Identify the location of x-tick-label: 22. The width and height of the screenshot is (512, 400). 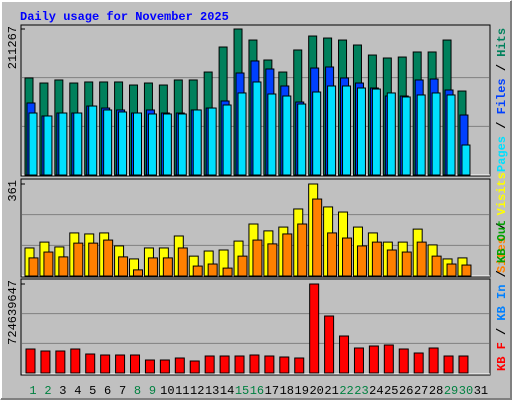
(346, 391).